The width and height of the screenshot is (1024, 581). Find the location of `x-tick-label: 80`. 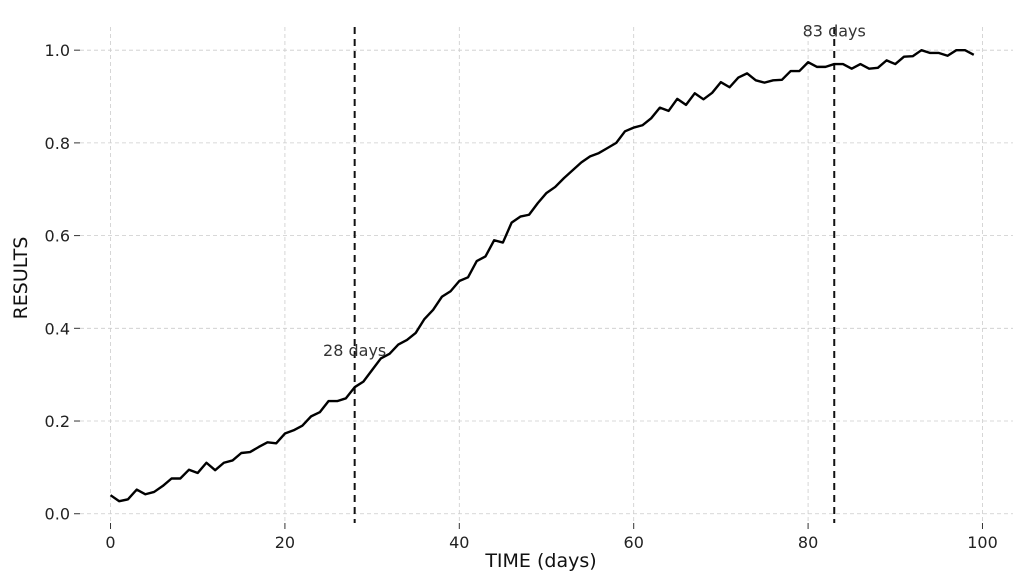

x-tick-label: 80 is located at coordinates (808, 542).